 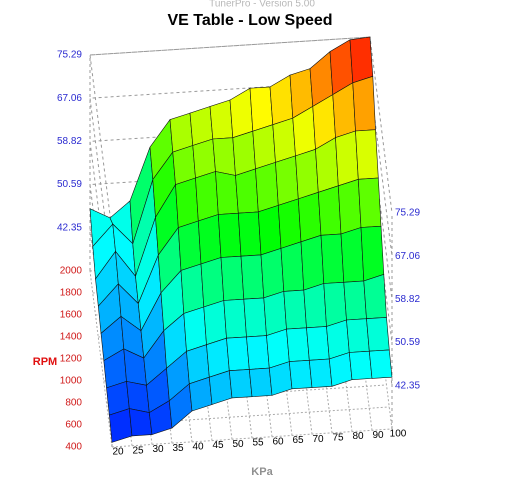 I want to click on x-tick-label: 90, so click(x=378, y=435).